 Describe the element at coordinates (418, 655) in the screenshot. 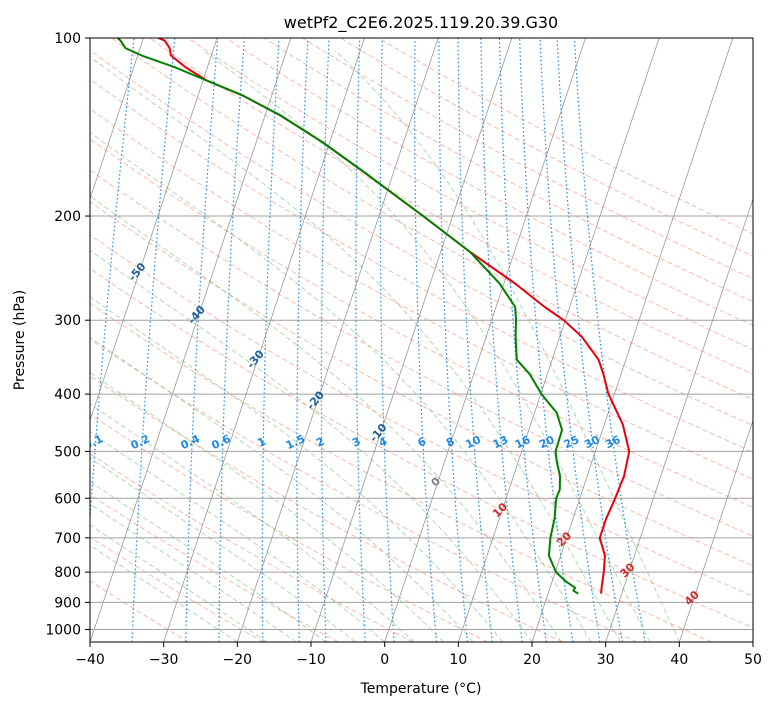

I see `x-axis-ticks: −40 −30 −20 −10 0 10 20 30 40 50` at that location.